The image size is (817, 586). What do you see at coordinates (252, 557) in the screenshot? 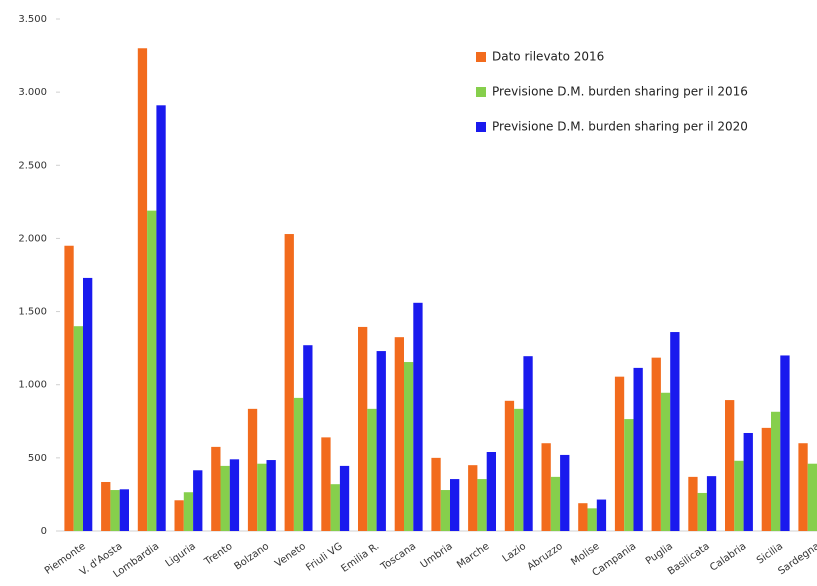
I see `x-tick-label: Bolzano` at bounding box center [252, 557].